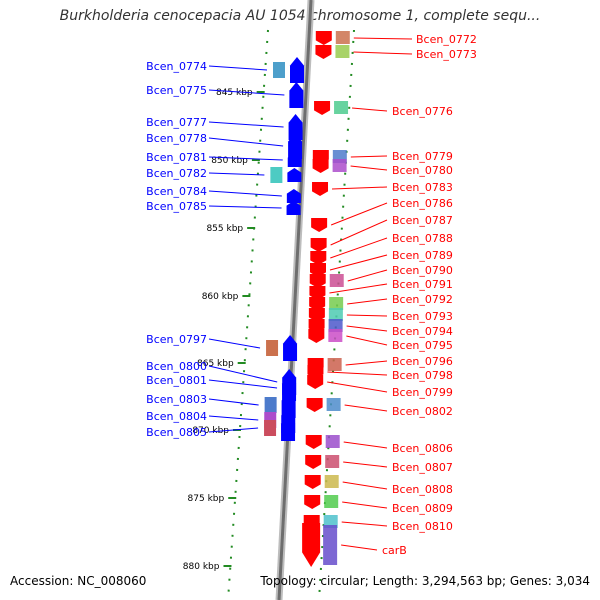  What do you see at coordinates (422, 392) in the screenshot?
I see `gene-label: Bcen_0799` at bounding box center [422, 392].